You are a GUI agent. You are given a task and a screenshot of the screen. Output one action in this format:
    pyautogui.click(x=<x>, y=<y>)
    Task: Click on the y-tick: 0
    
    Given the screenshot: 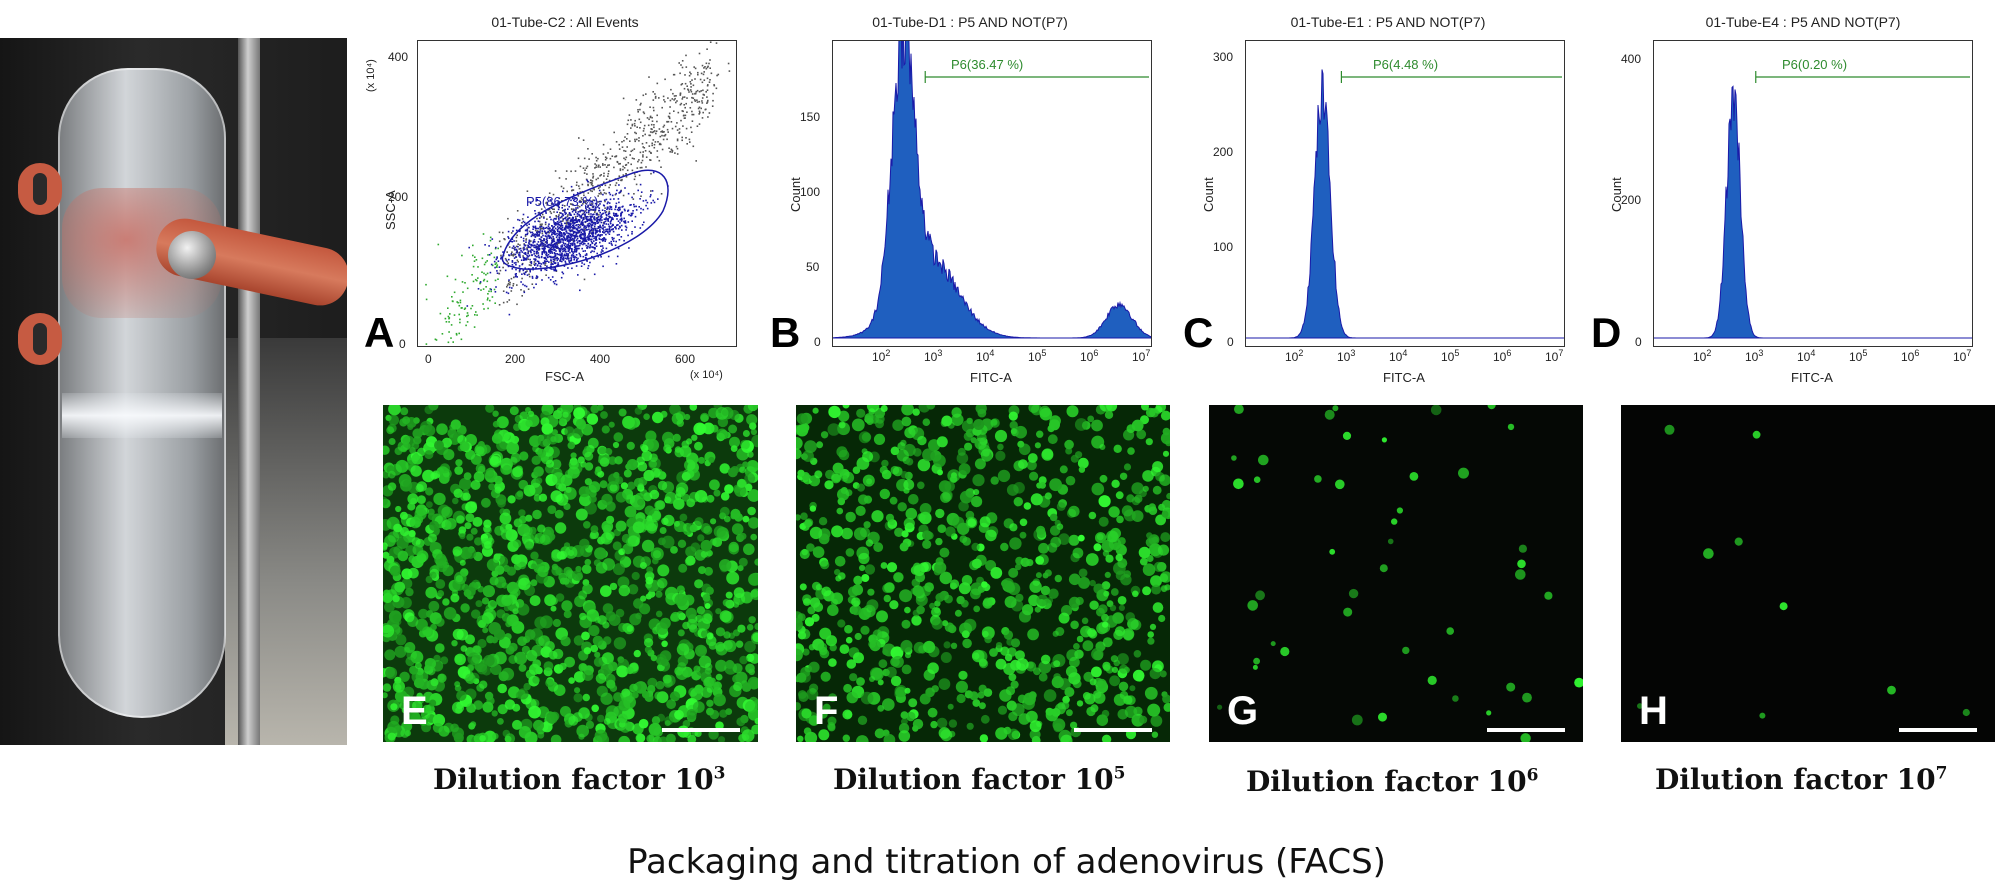 What is the action you would take?
    pyautogui.click(x=817, y=342)
    